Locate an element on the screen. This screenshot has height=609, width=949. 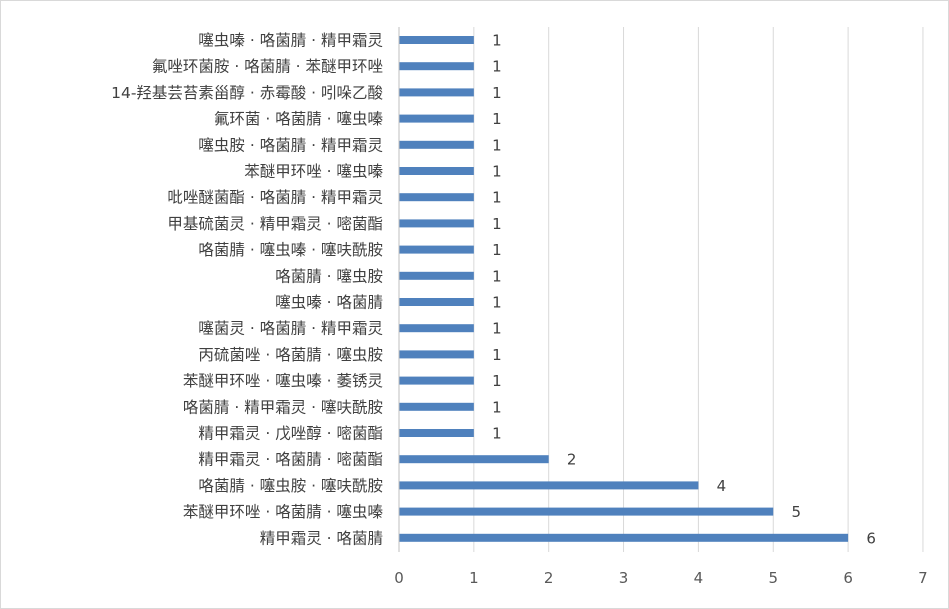
category-label: 苯醚甲环唑 · 咯菌腈 · 噻虫嗪 is located at coordinates (283, 511).